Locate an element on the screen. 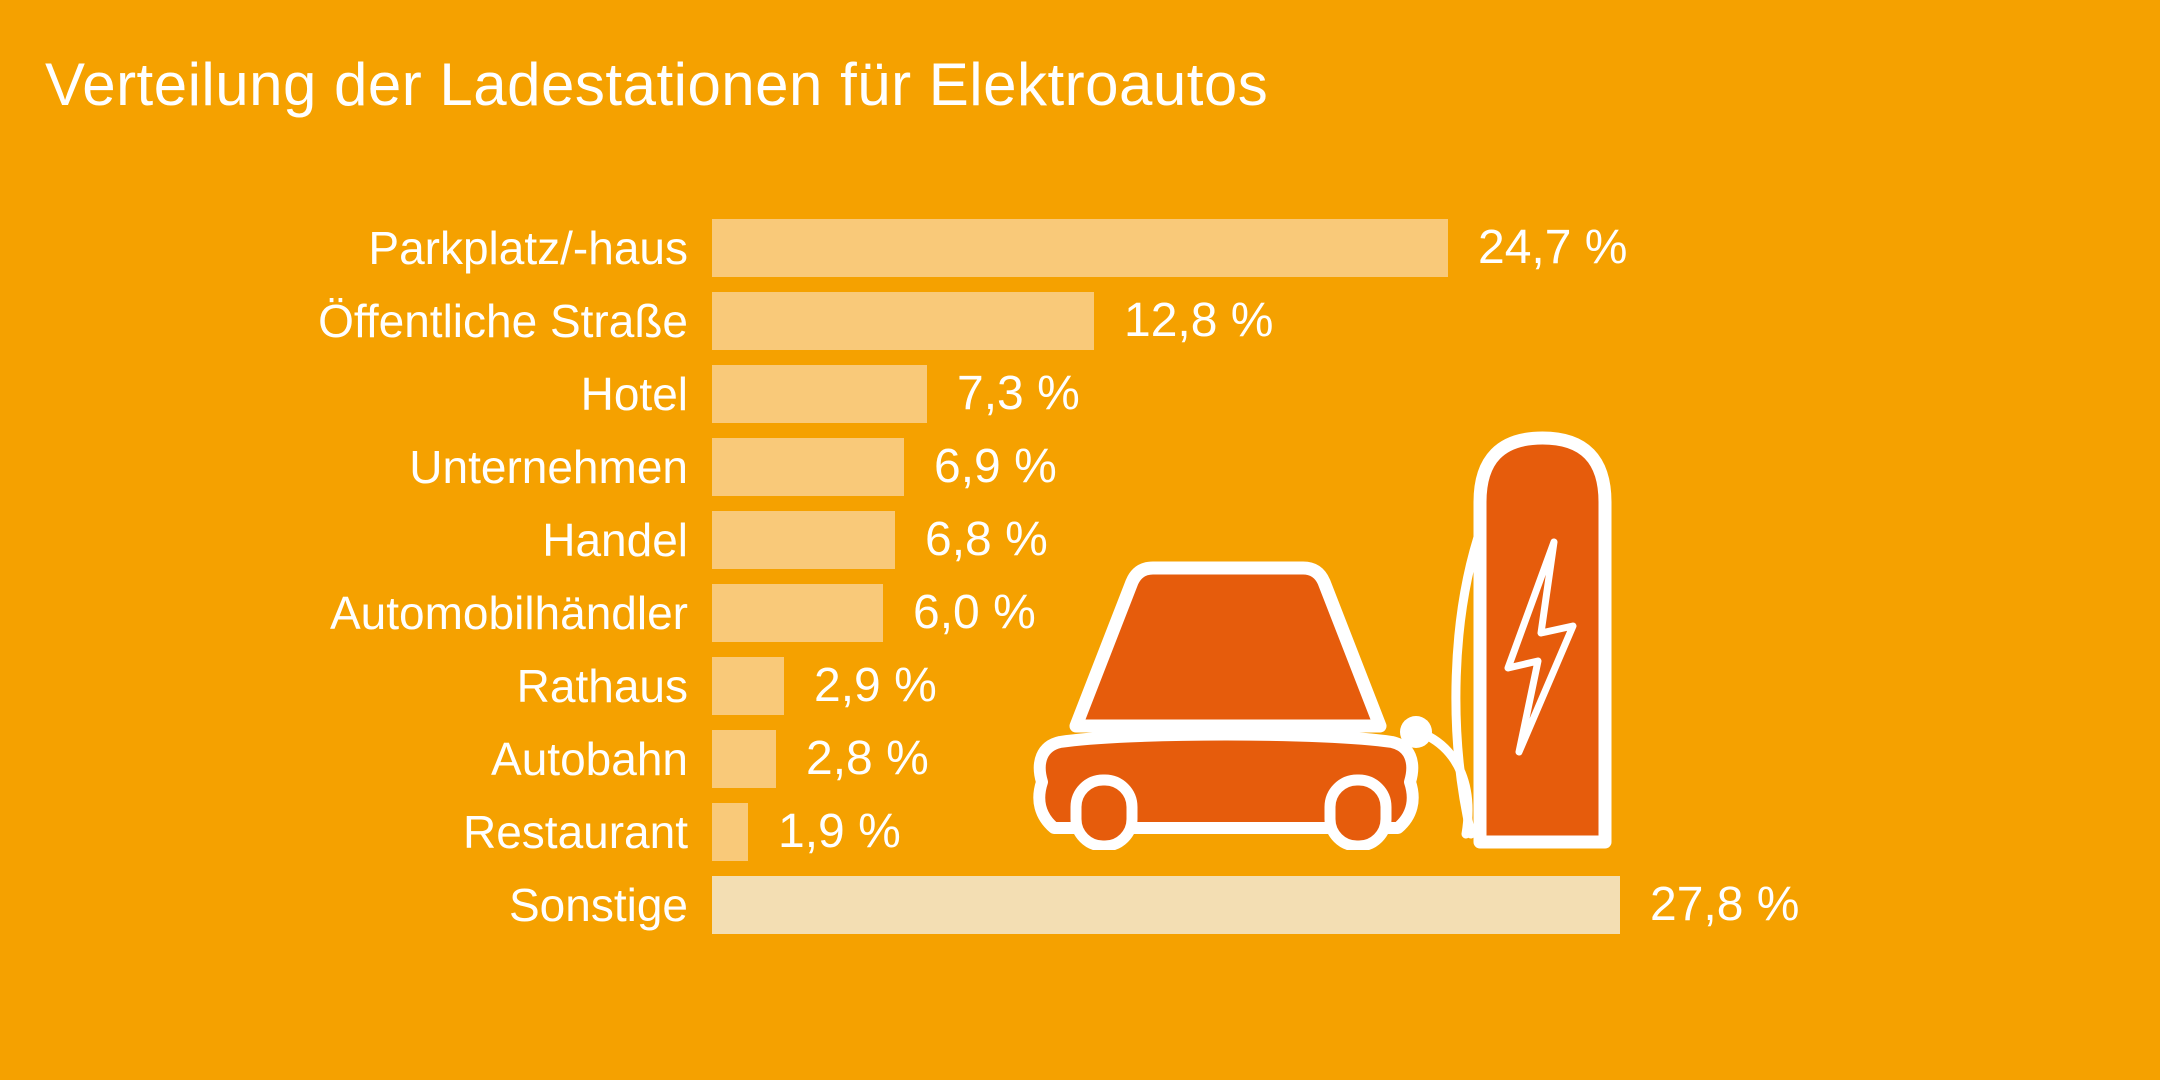 This screenshot has height=1080, width=2160. electric-car-charging-icon is located at coordinates (1325, 641).